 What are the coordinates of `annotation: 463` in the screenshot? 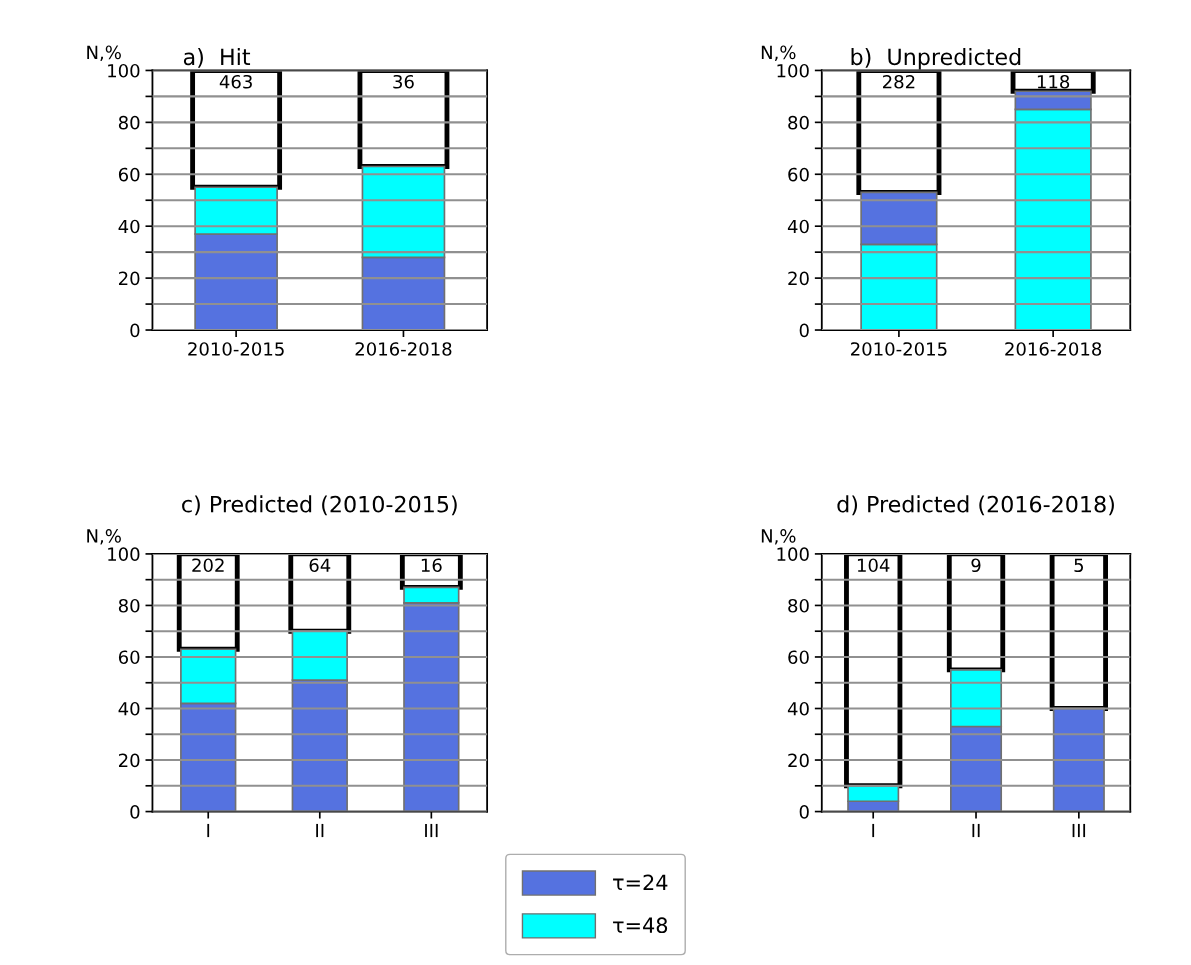 It's located at (235, 81).